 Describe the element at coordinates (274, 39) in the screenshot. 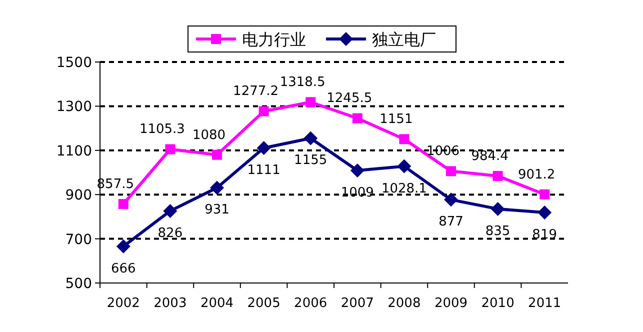

I see `legend-label: 电力行业` at that location.